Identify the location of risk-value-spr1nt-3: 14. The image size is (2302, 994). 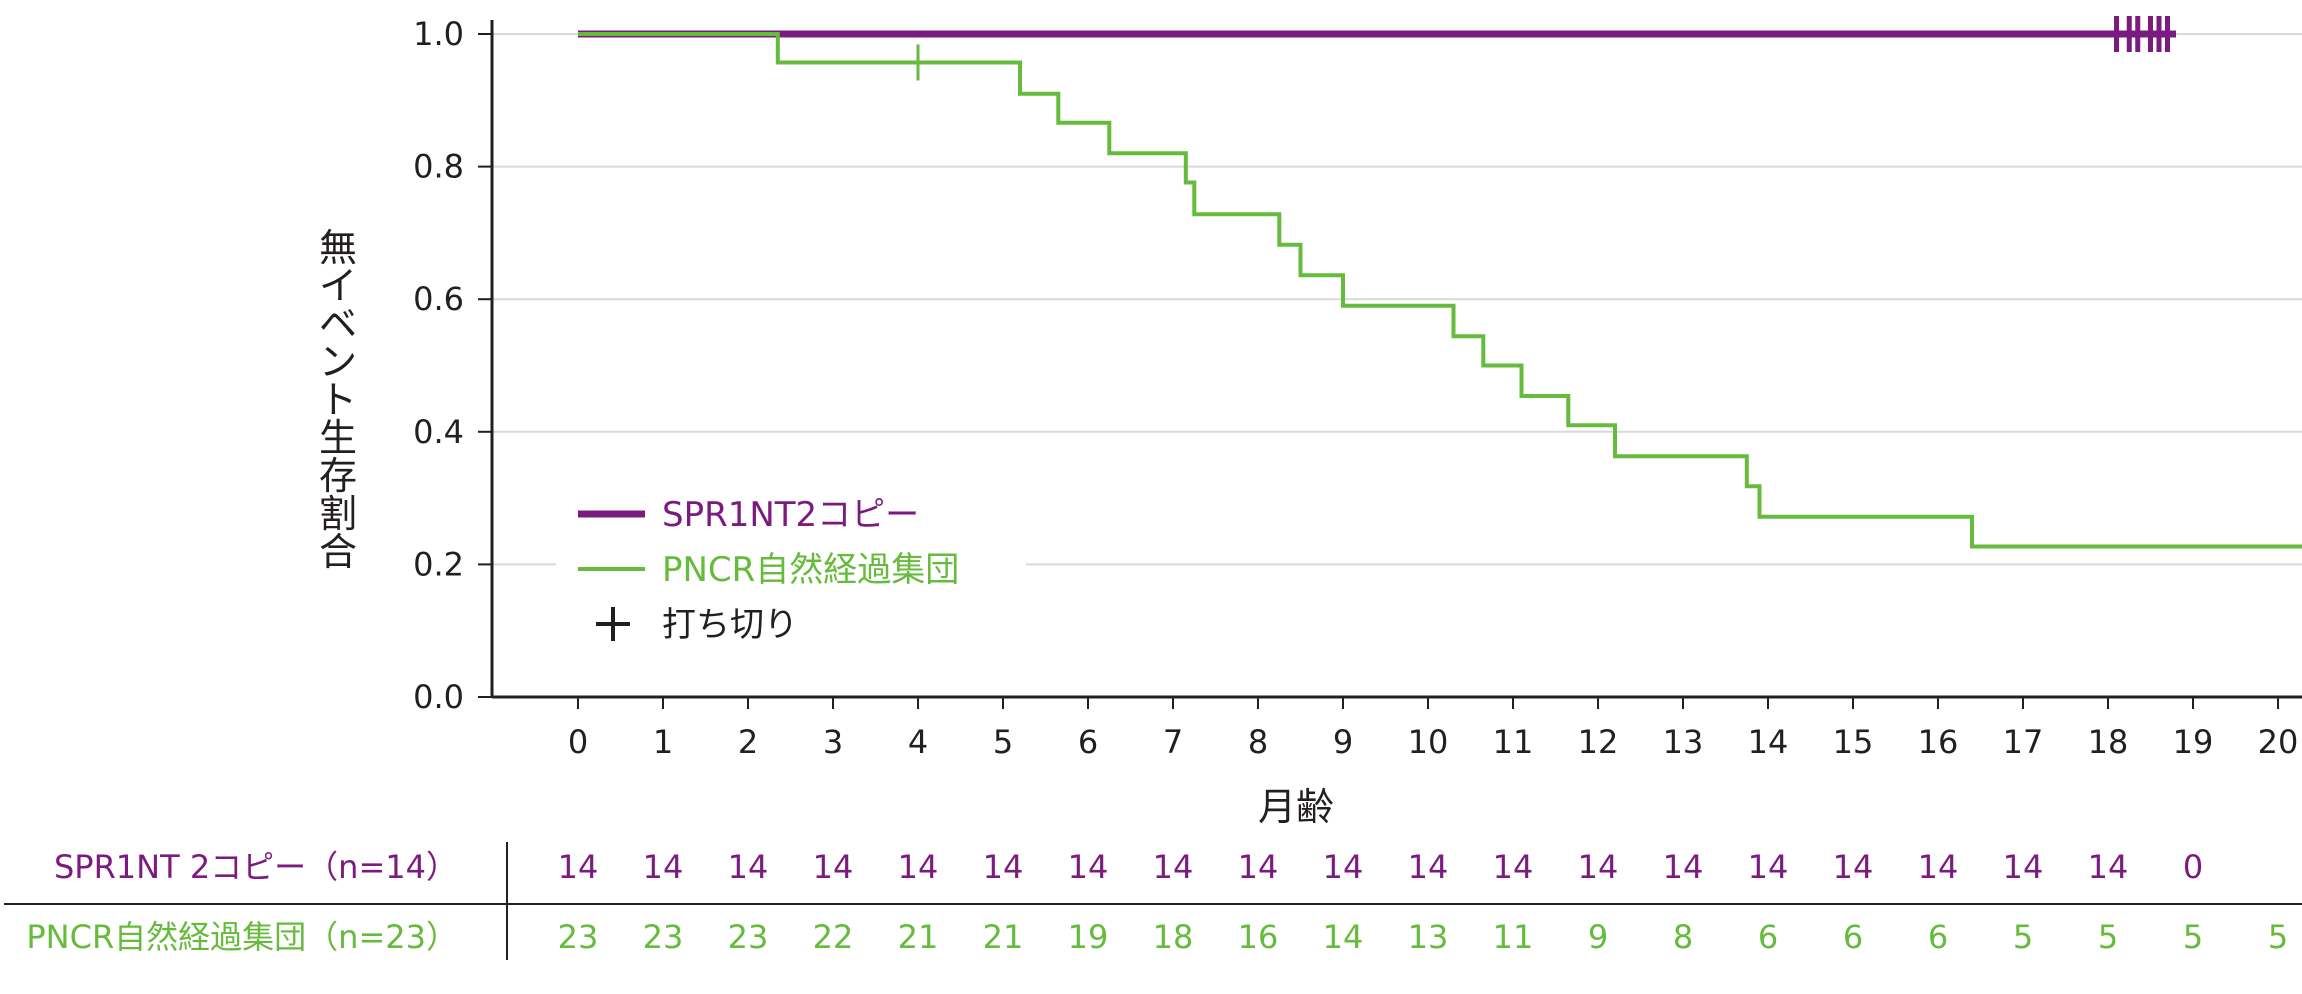
(833, 867).